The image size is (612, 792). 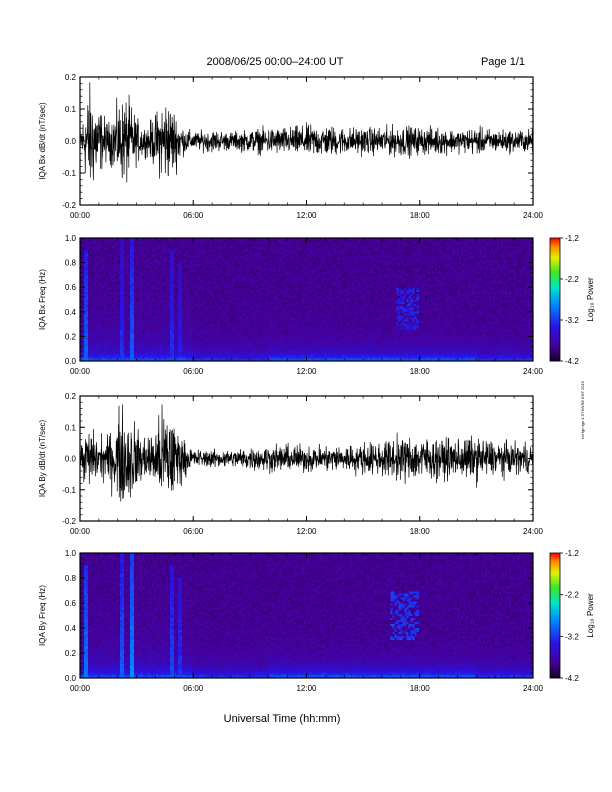 I want to click on figure-title: 2008/06/25 00:00–24:00 UT, so click(x=274, y=62).